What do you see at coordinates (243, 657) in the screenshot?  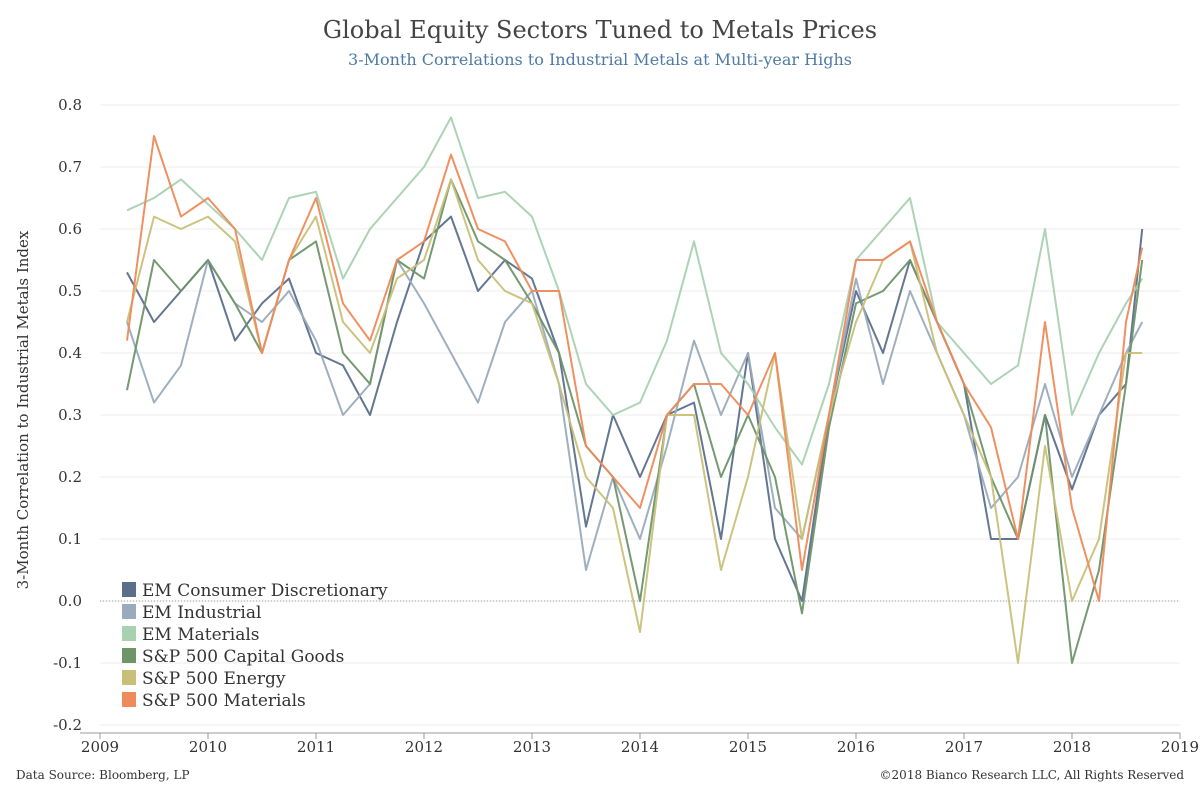 I see `legend-label: S&P 500 Capital Goods` at bounding box center [243, 657].